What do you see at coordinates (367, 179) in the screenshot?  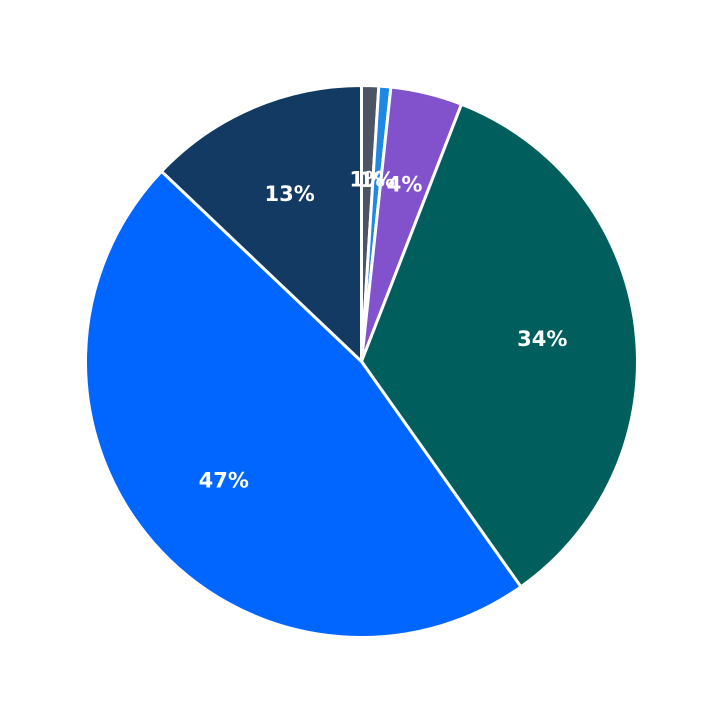 I see `slice-label-0: 1%` at bounding box center [367, 179].